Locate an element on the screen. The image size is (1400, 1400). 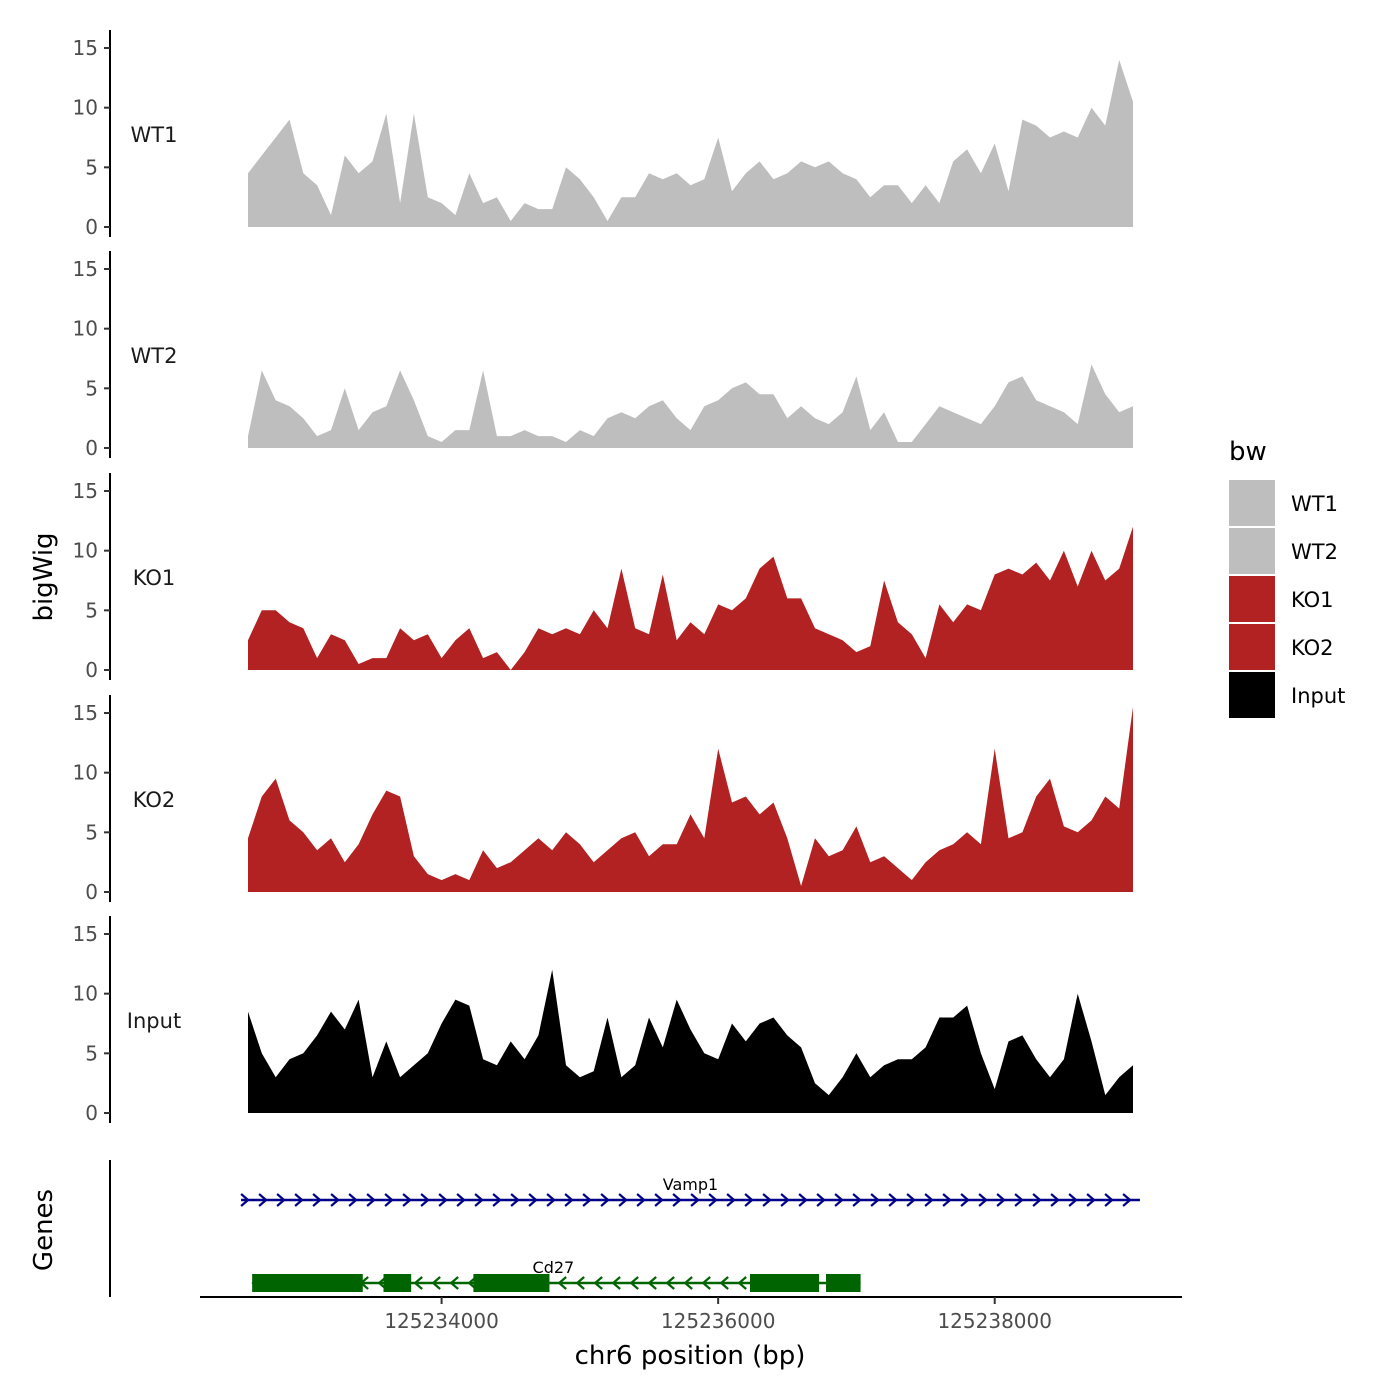
coverage-area-ko2 is located at coordinates (690, 799).